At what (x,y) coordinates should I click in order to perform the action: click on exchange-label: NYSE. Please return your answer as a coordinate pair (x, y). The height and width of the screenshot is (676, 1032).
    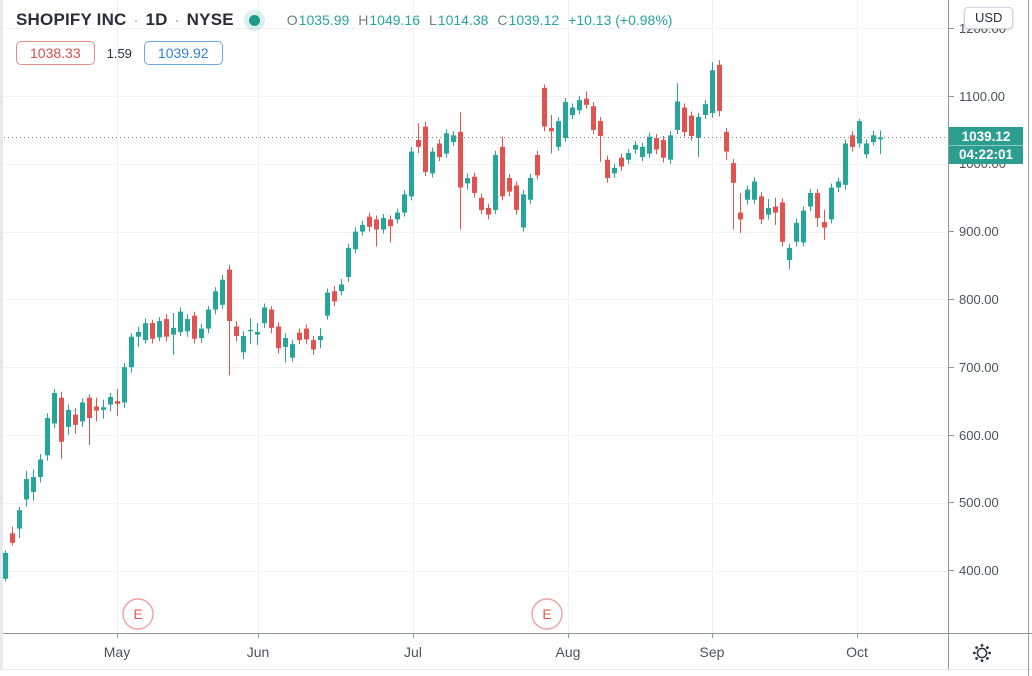
    Looking at the image, I should click on (210, 19).